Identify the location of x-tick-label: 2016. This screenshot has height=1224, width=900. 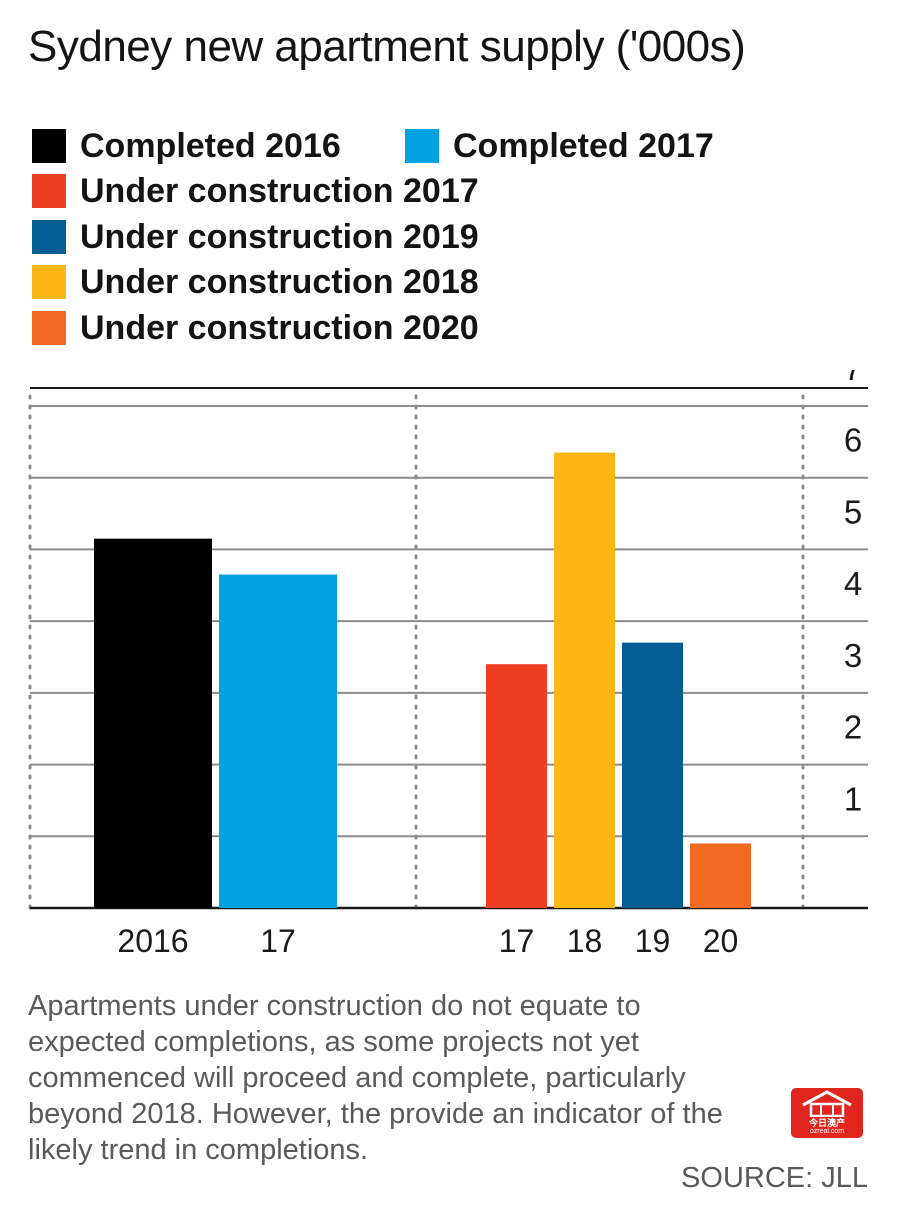
(152, 941).